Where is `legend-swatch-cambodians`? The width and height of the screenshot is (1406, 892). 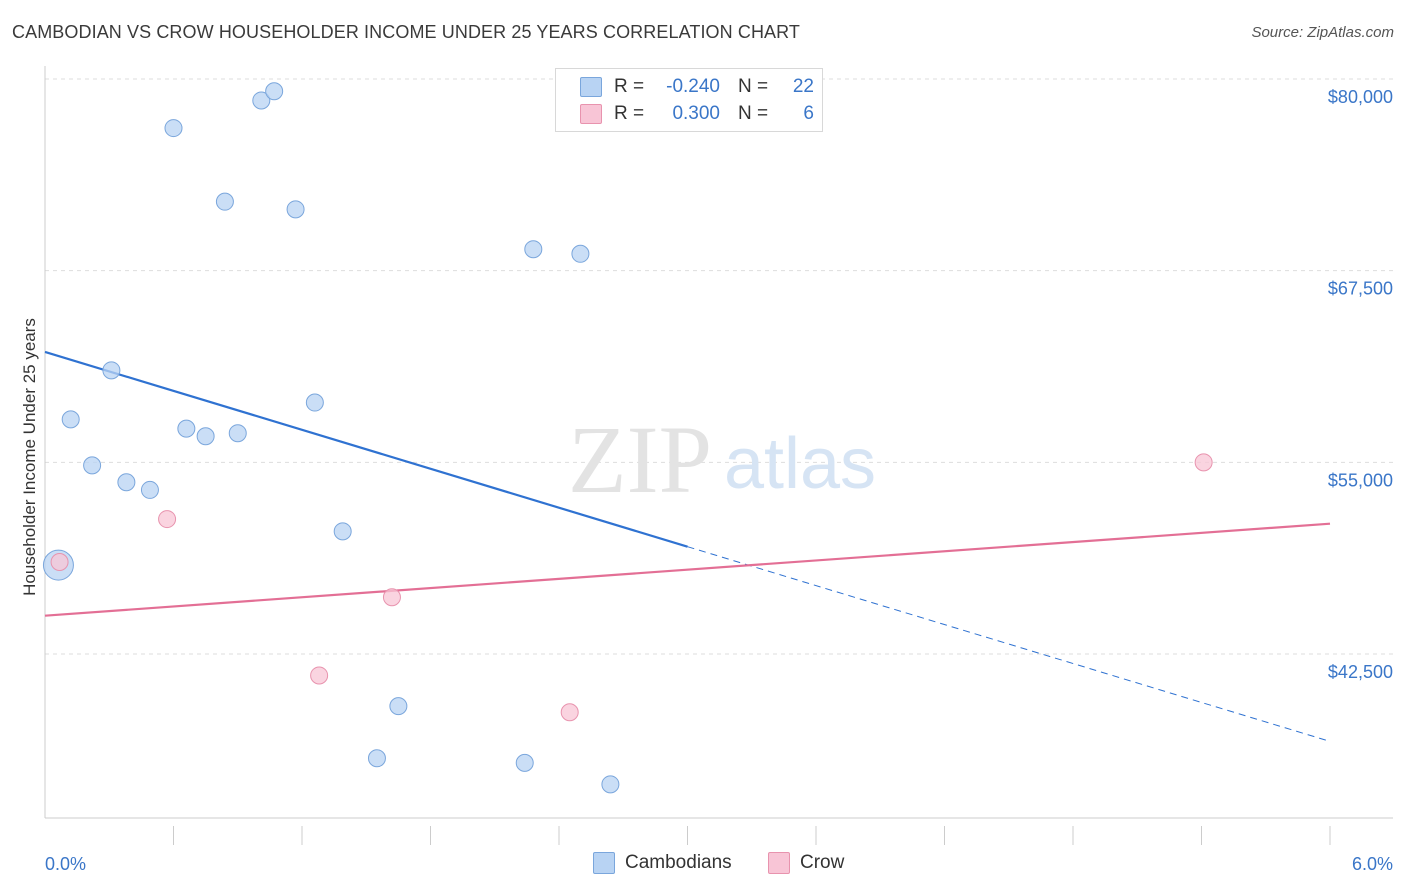
legend-swatch-cambodians is located at coordinates (591, 87).